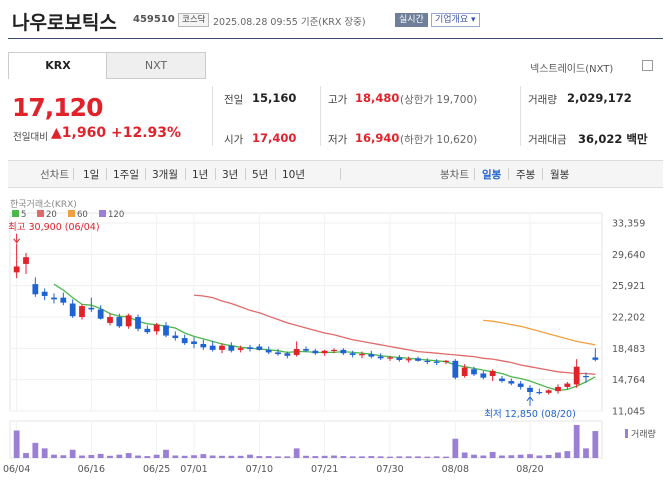  I want to click on current-price: 17,120, so click(57, 107).